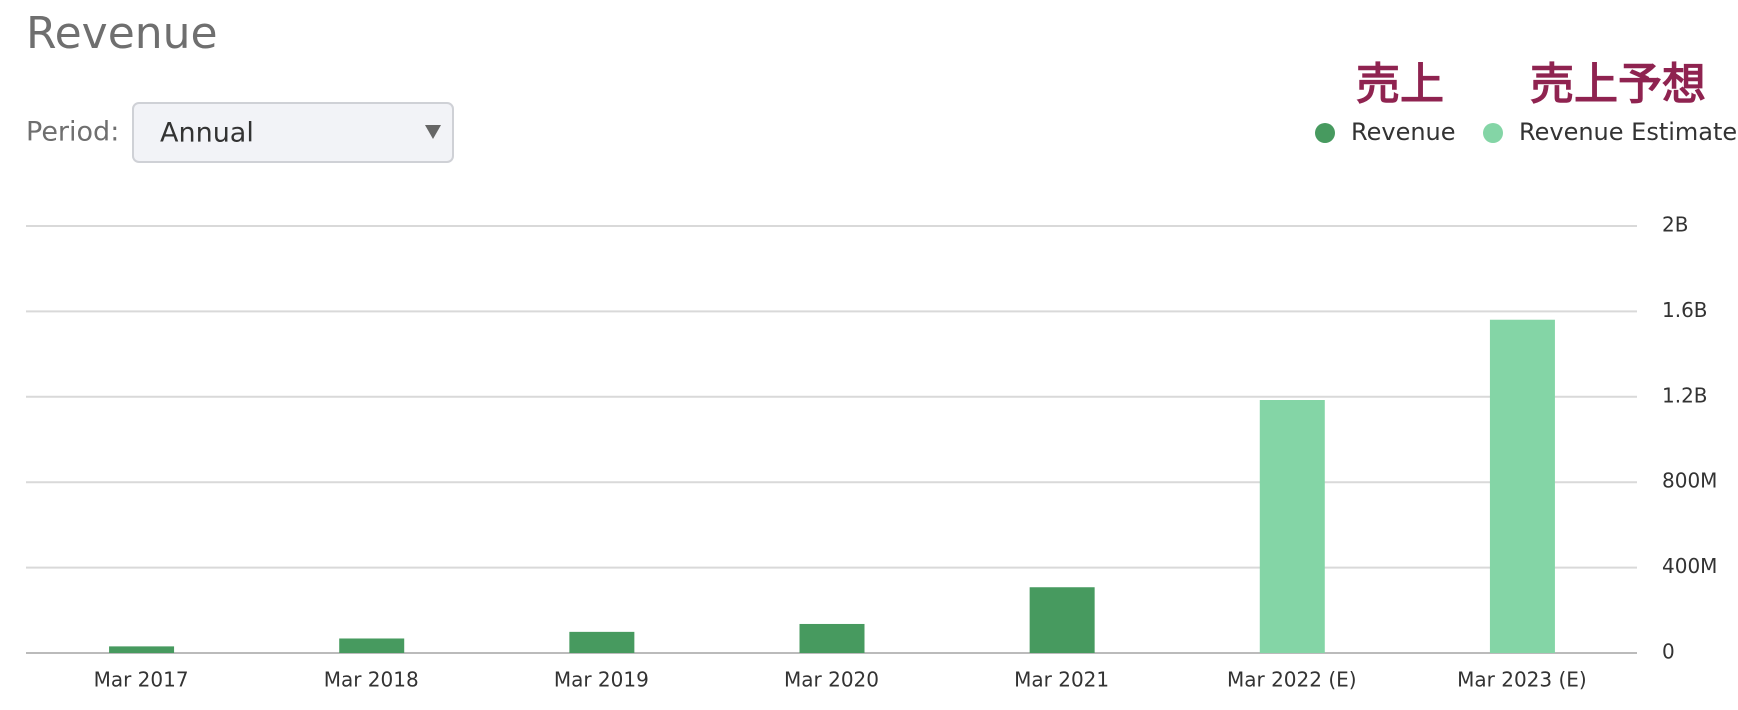 This screenshot has width=1738, height=710. I want to click on period-label: Period:, so click(72, 132).